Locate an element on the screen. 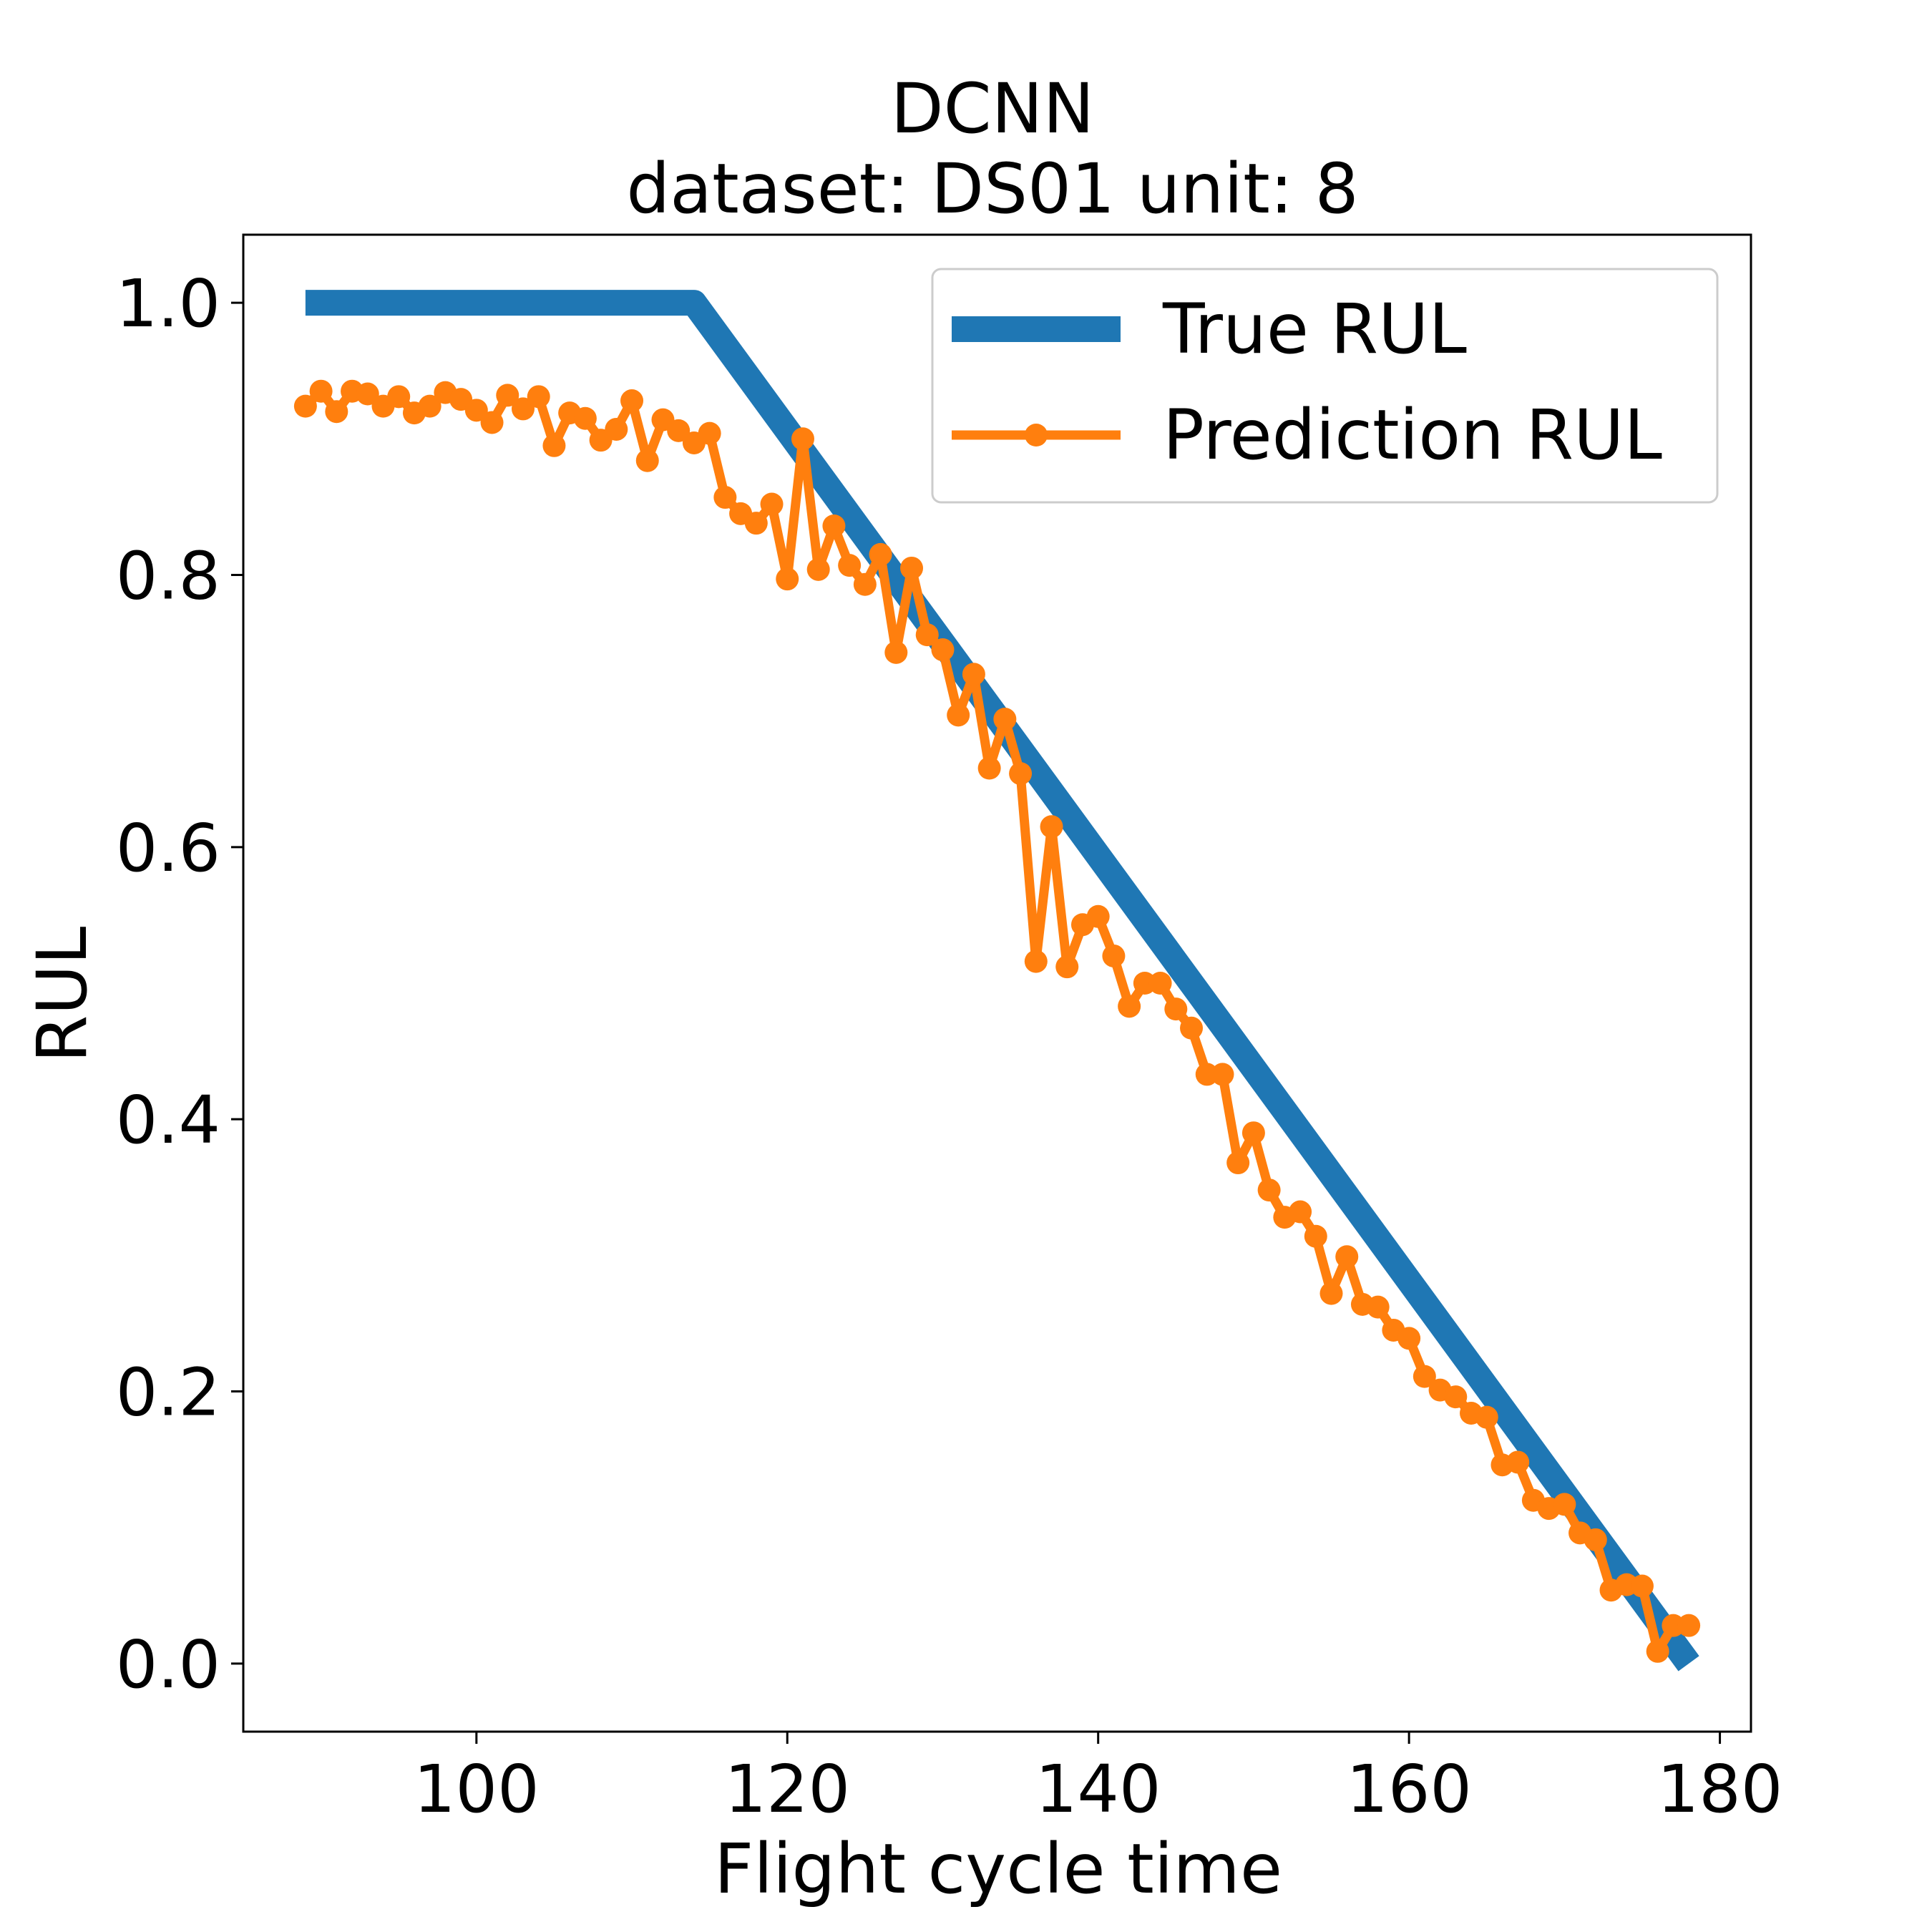  chart-subtitle: dataset: DS01 unit: 8 is located at coordinates (992, 189).